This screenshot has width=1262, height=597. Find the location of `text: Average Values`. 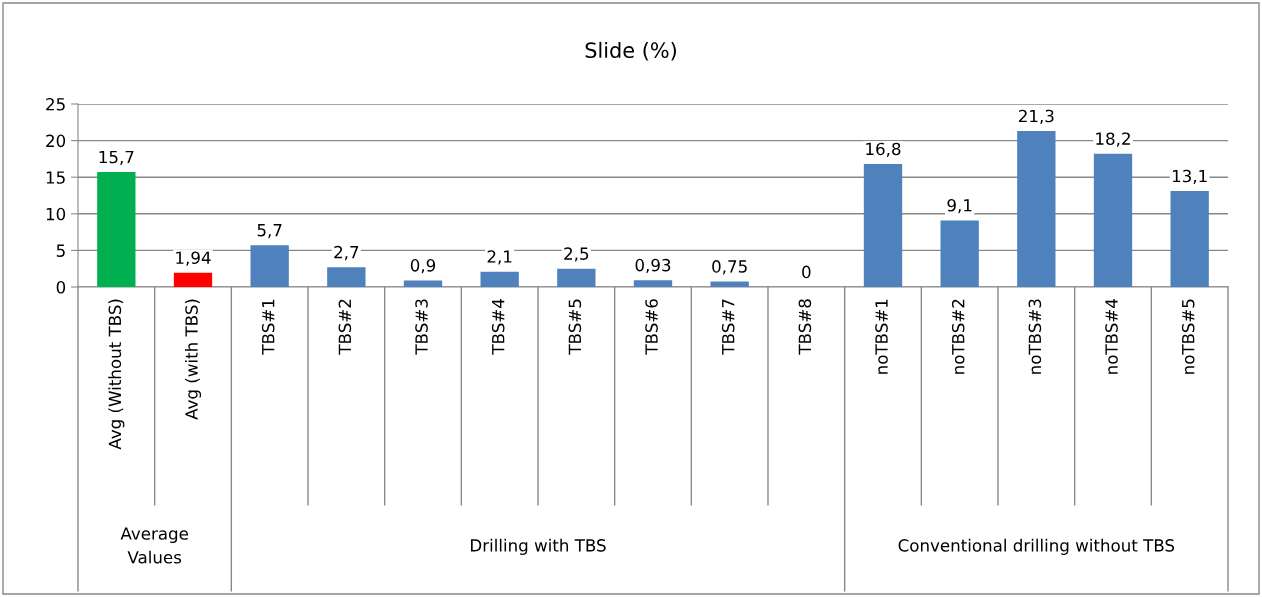

text: Average Values is located at coordinates (154, 545).